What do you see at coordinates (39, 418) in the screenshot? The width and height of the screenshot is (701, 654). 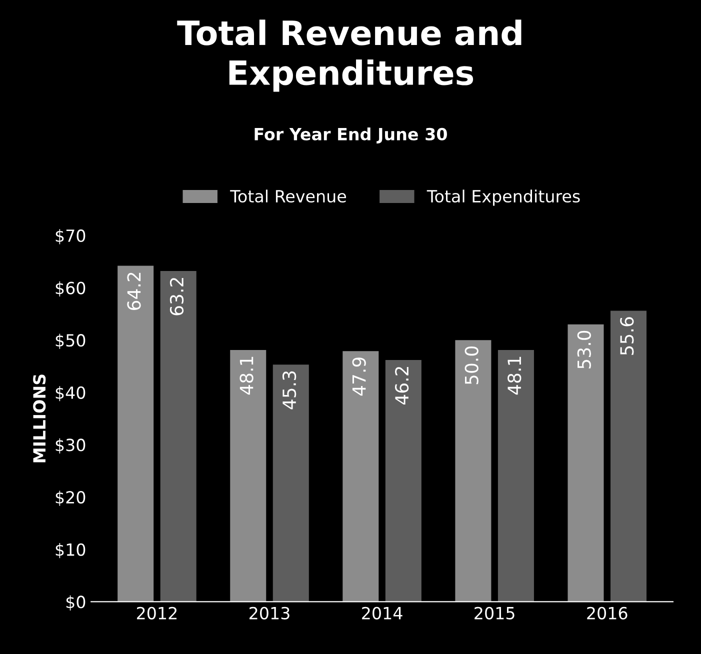 I see `y-axis-title: MILLIONS` at bounding box center [39, 418].